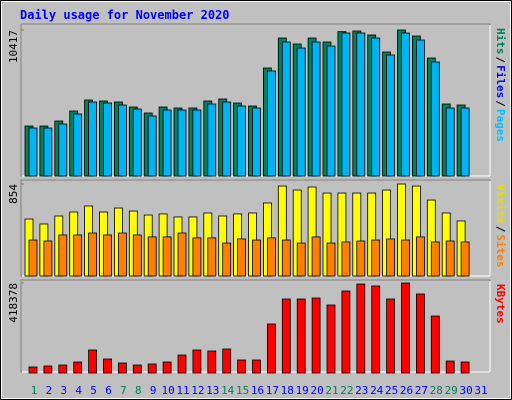 Image resolution: width=512 pixels, height=400 pixels. I want to click on x-tick-label: 29, so click(451, 390).